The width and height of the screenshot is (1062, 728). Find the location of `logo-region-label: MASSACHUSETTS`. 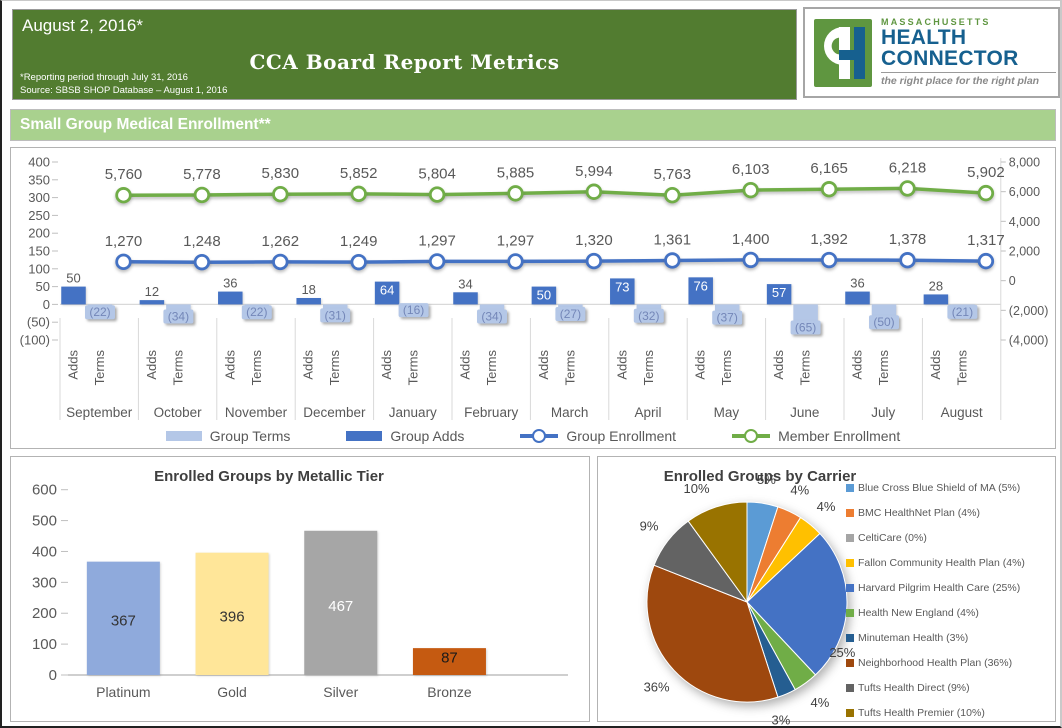

logo-region-label: MASSACHUSETTS is located at coordinates (936, 22).